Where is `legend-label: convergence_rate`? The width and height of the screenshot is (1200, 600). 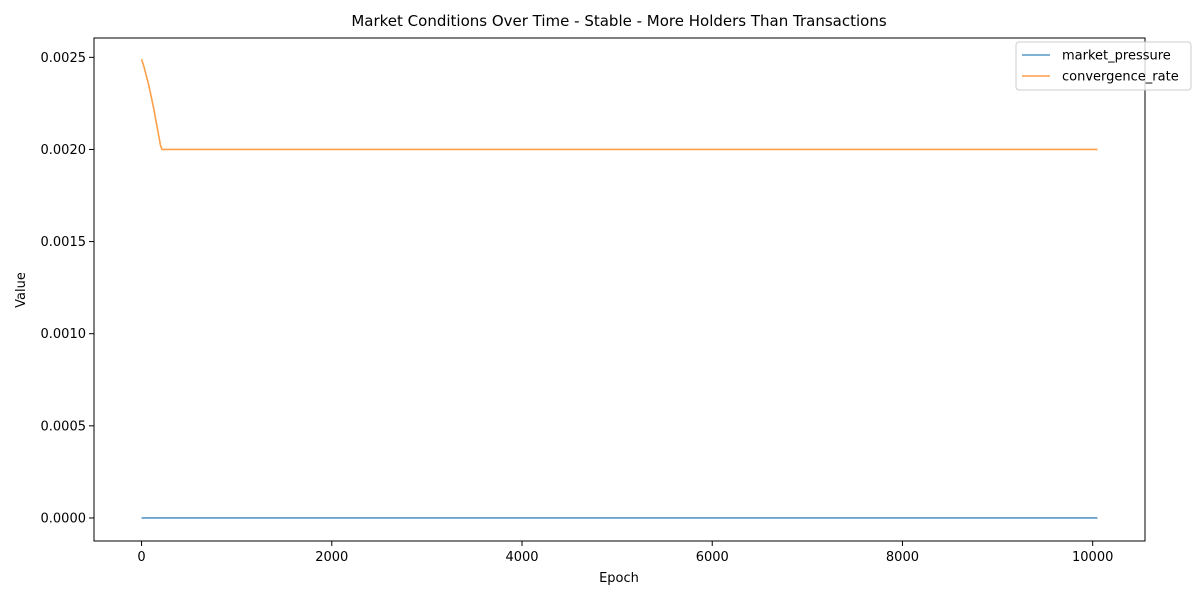 legend-label: convergence_rate is located at coordinates (1120, 77).